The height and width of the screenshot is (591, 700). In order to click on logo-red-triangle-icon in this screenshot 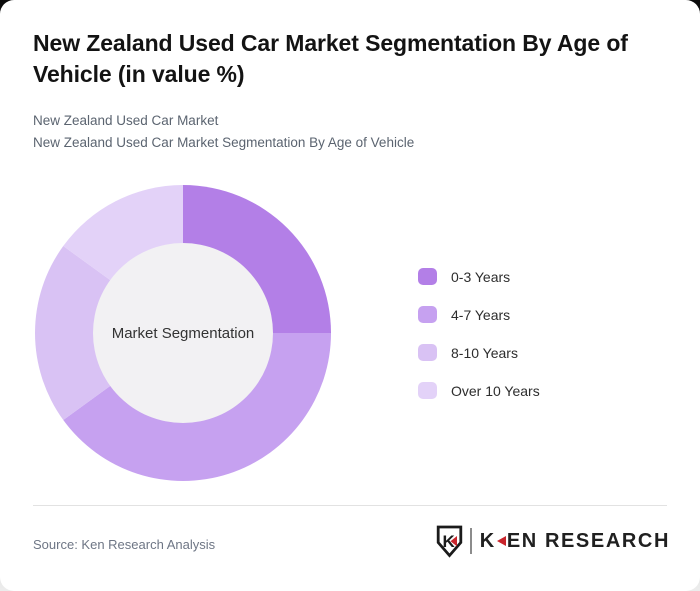, I will do `click(501, 541)`.